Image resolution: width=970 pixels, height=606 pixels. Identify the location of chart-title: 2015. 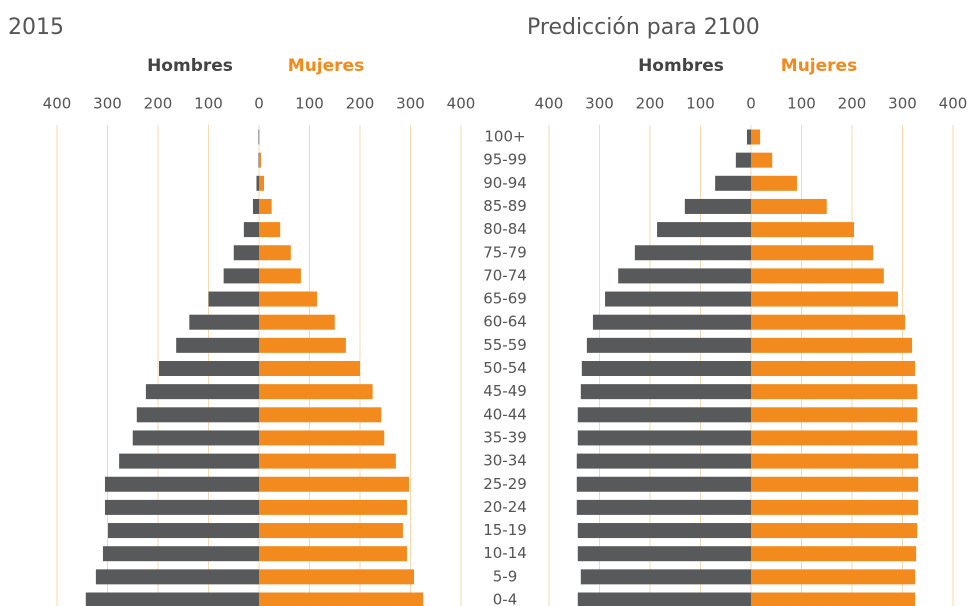
(36, 27).